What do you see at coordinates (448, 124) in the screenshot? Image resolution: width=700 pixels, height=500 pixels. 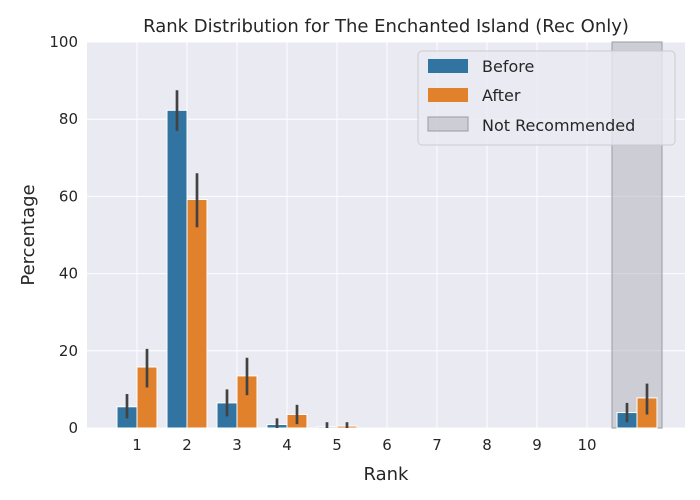 I see `legend-swatch-not-recommended` at bounding box center [448, 124].